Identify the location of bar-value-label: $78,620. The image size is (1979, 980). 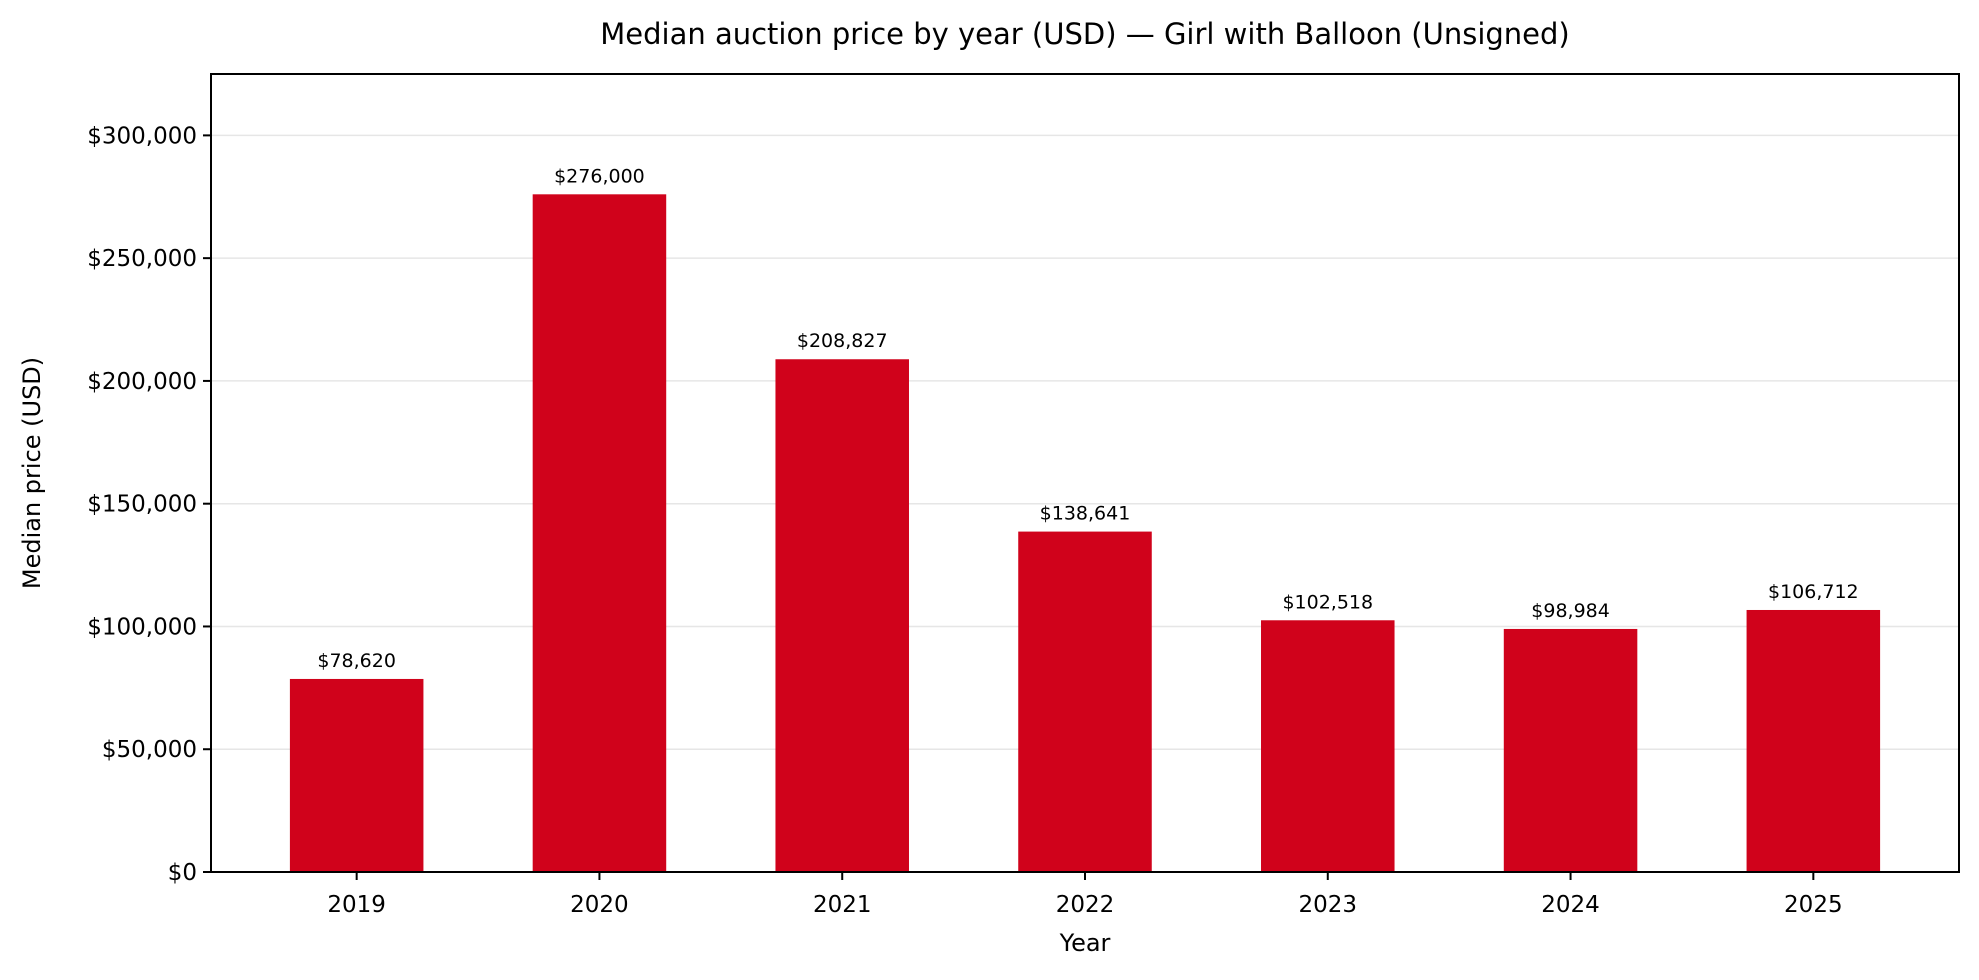
(356, 661).